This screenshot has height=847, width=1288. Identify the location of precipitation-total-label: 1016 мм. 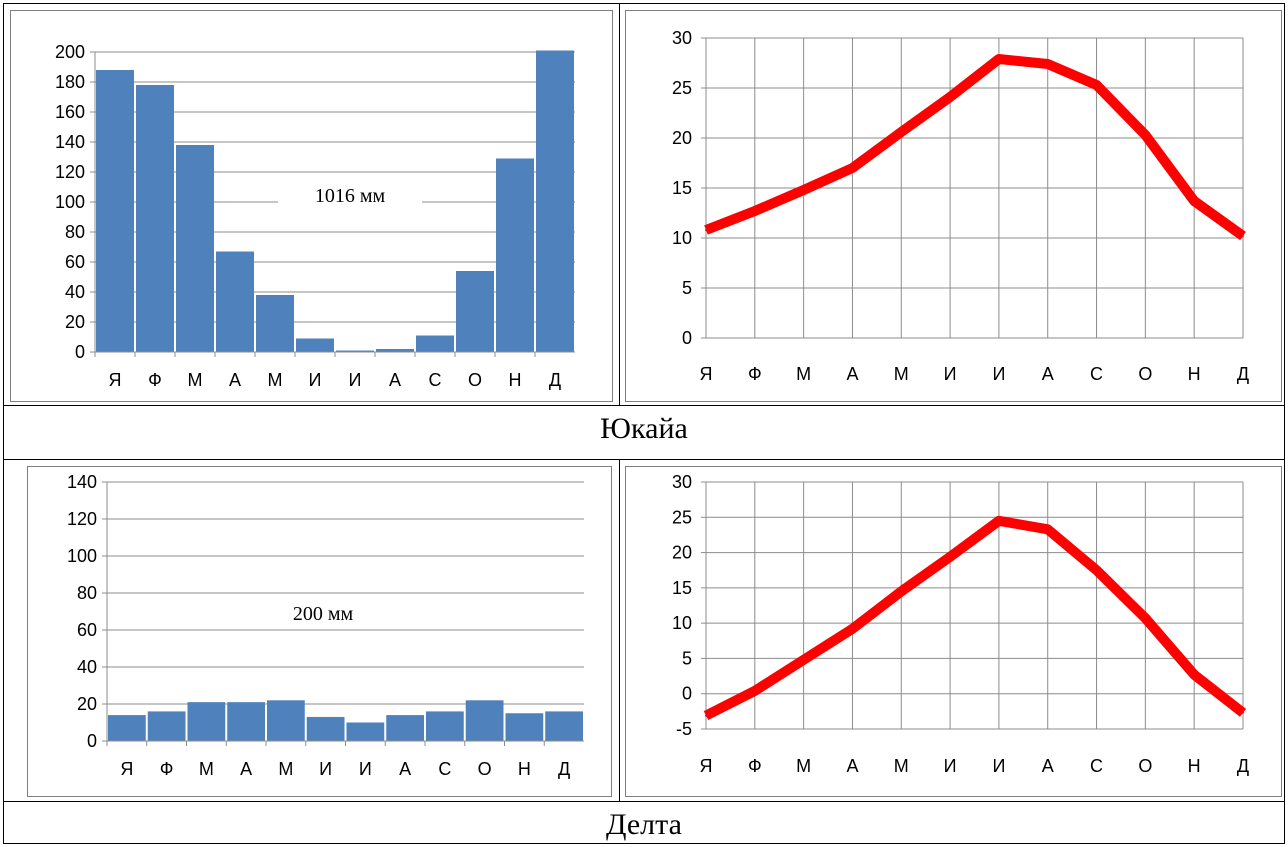
(350, 196).